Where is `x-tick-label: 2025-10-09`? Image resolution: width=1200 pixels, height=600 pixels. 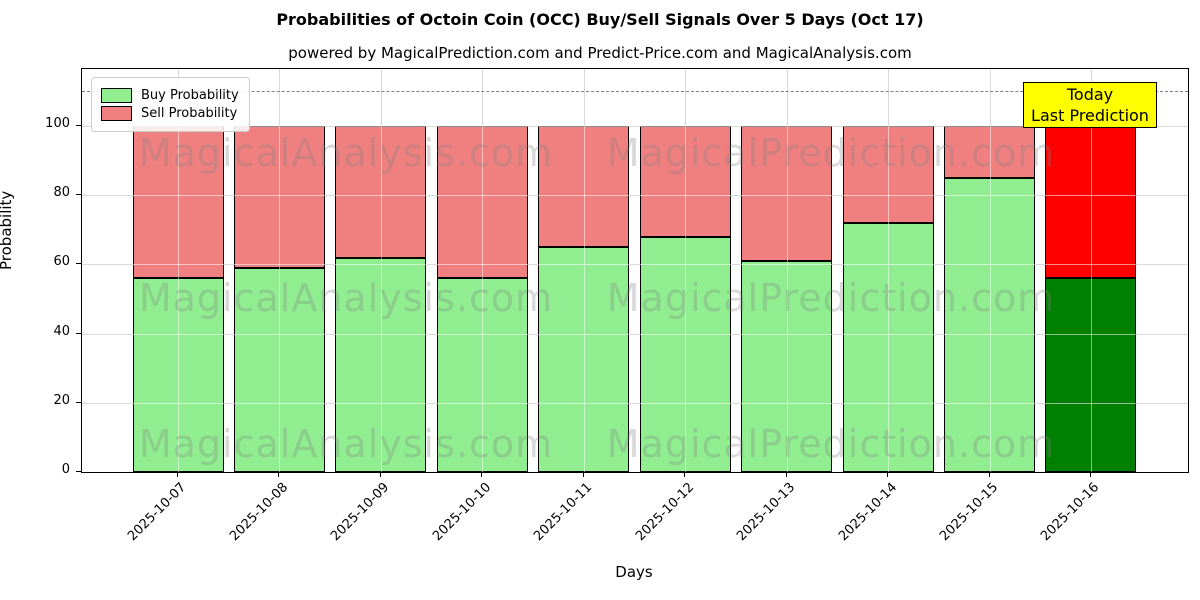
x-tick-label: 2025-10-09 is located at coordinates (360, 512).